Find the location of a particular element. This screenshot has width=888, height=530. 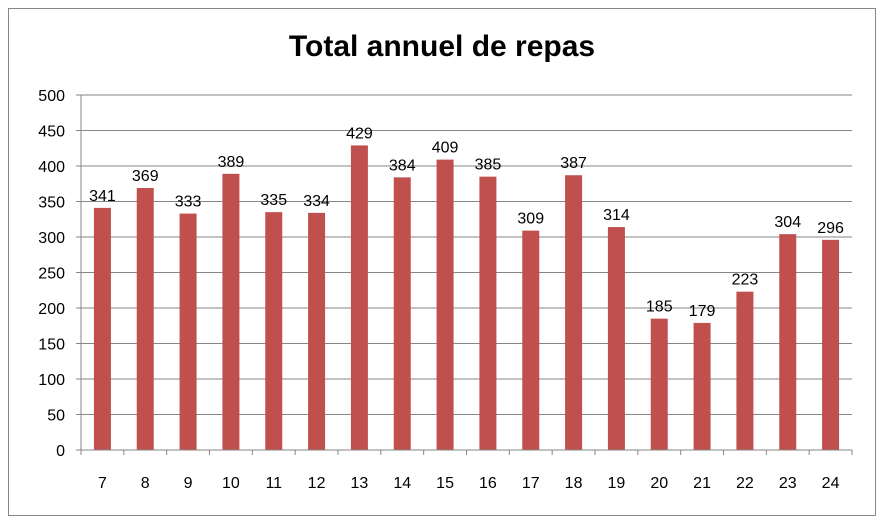

data-label: 223 is located at coordinates (745, 280).